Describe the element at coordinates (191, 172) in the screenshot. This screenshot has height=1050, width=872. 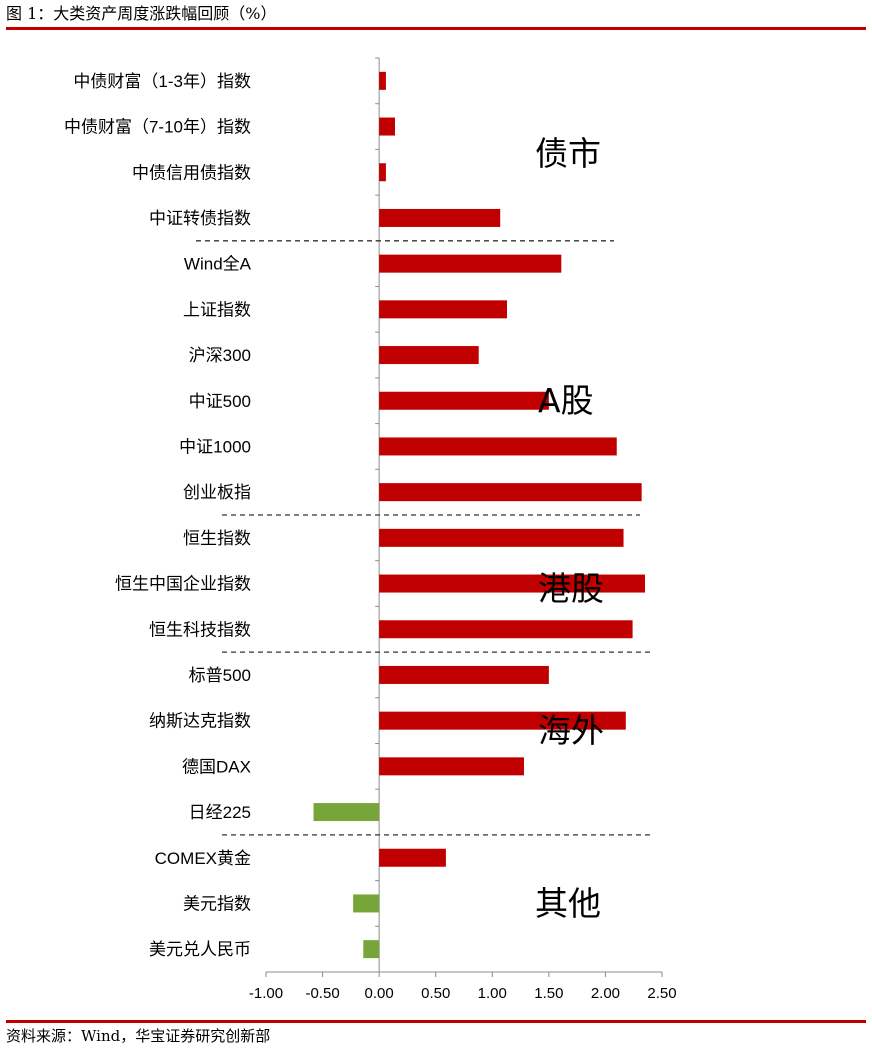
I see `category-label: 中债信用债指数` at that location.